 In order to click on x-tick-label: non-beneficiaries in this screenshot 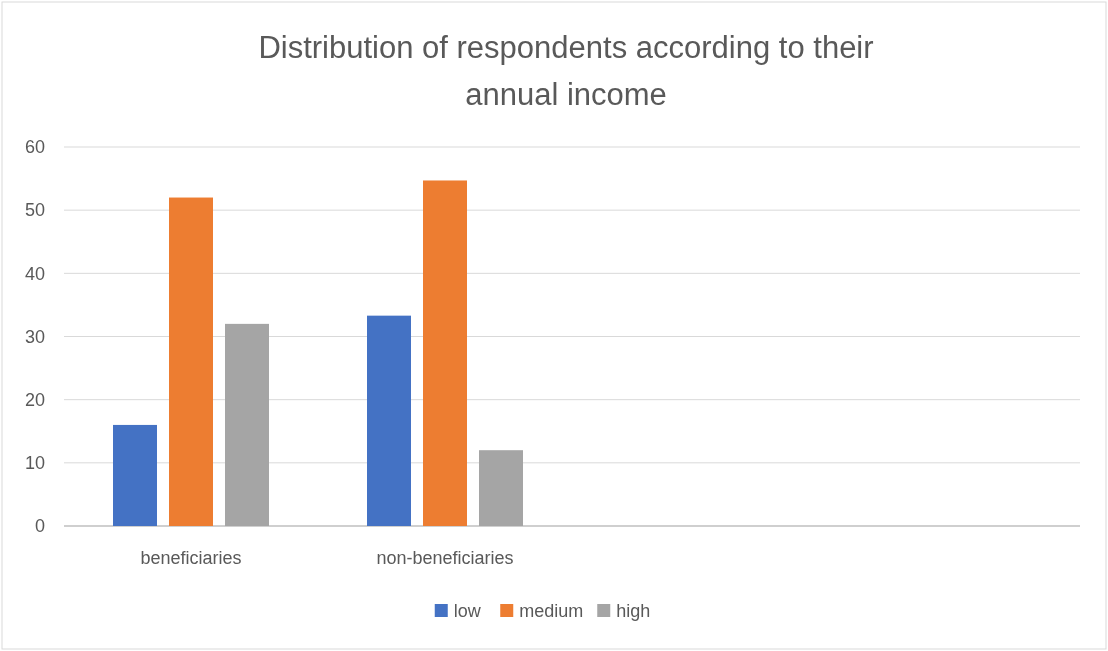, I will do `click(445, 558)`.